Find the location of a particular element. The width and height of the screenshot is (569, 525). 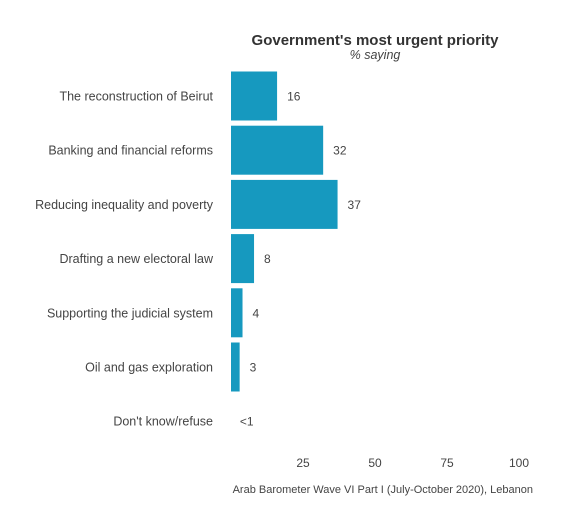

bar-drafting-a-new-electoral-law is located at coordinates (243, 259).